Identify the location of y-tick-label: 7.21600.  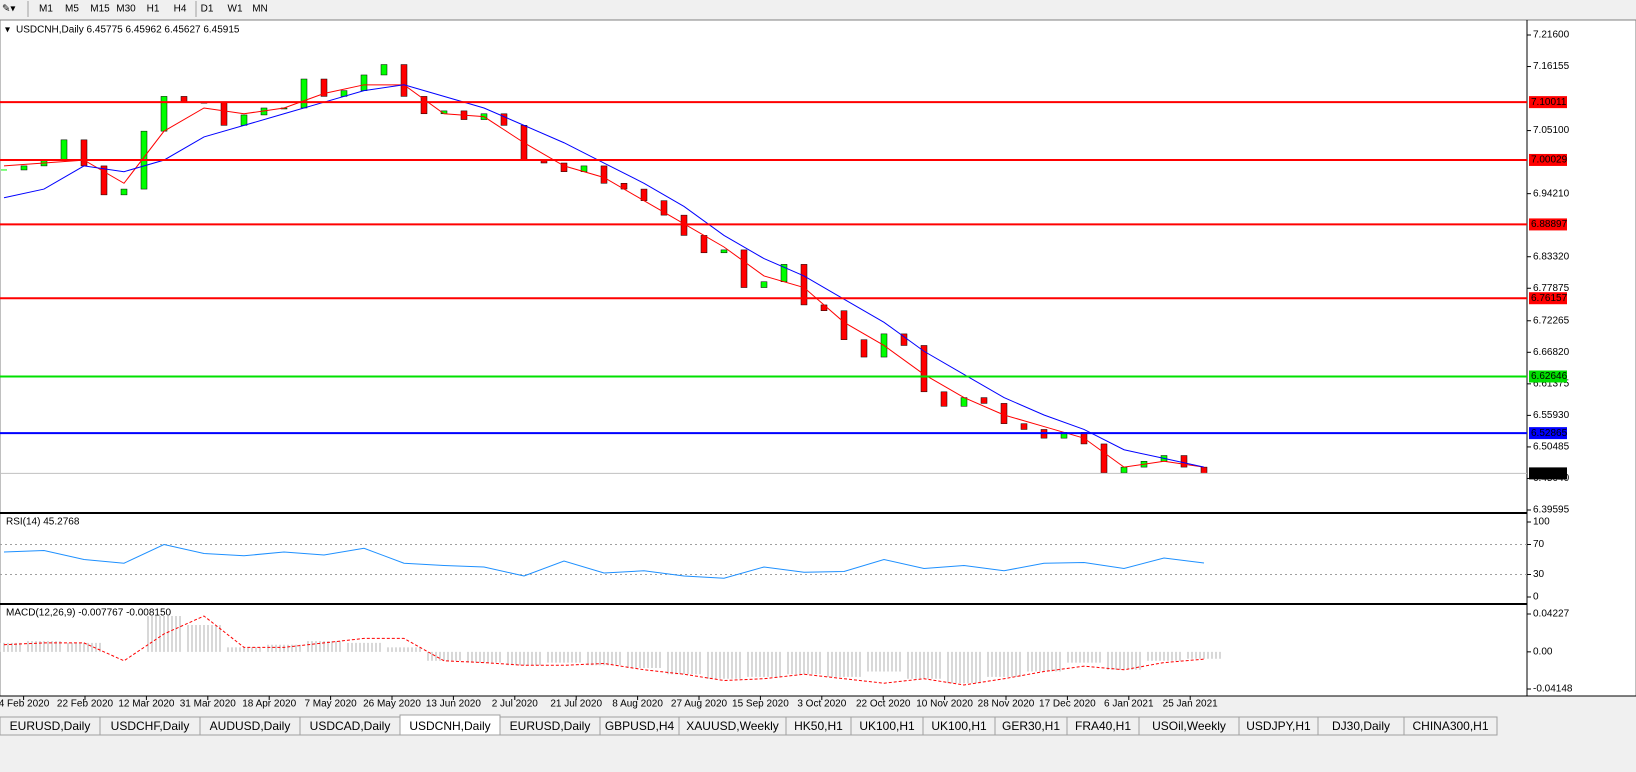
(1551, 35).